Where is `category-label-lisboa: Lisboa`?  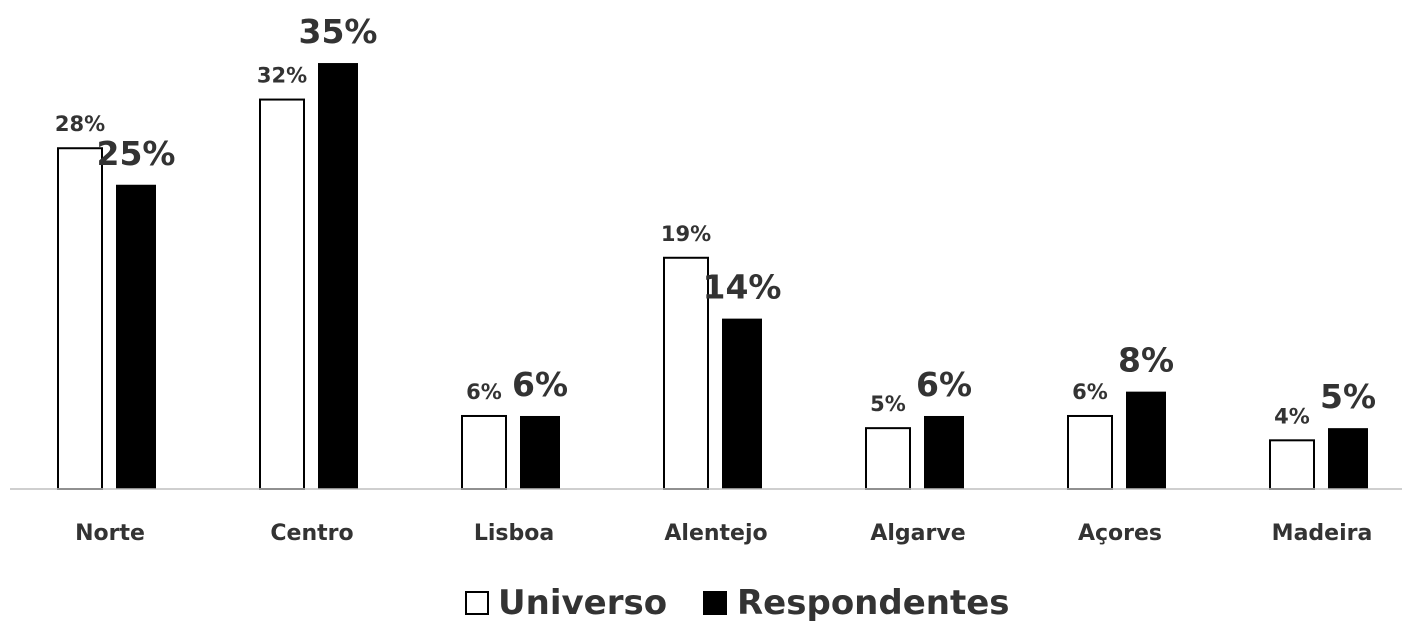 category-label-lisboa: Lisboa is located at coordinates (514, 533).